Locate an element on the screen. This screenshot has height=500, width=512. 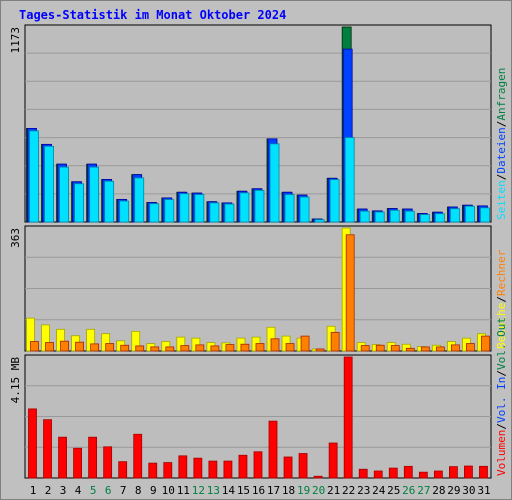
day-label: 10 is located at coordinates (168, 490).